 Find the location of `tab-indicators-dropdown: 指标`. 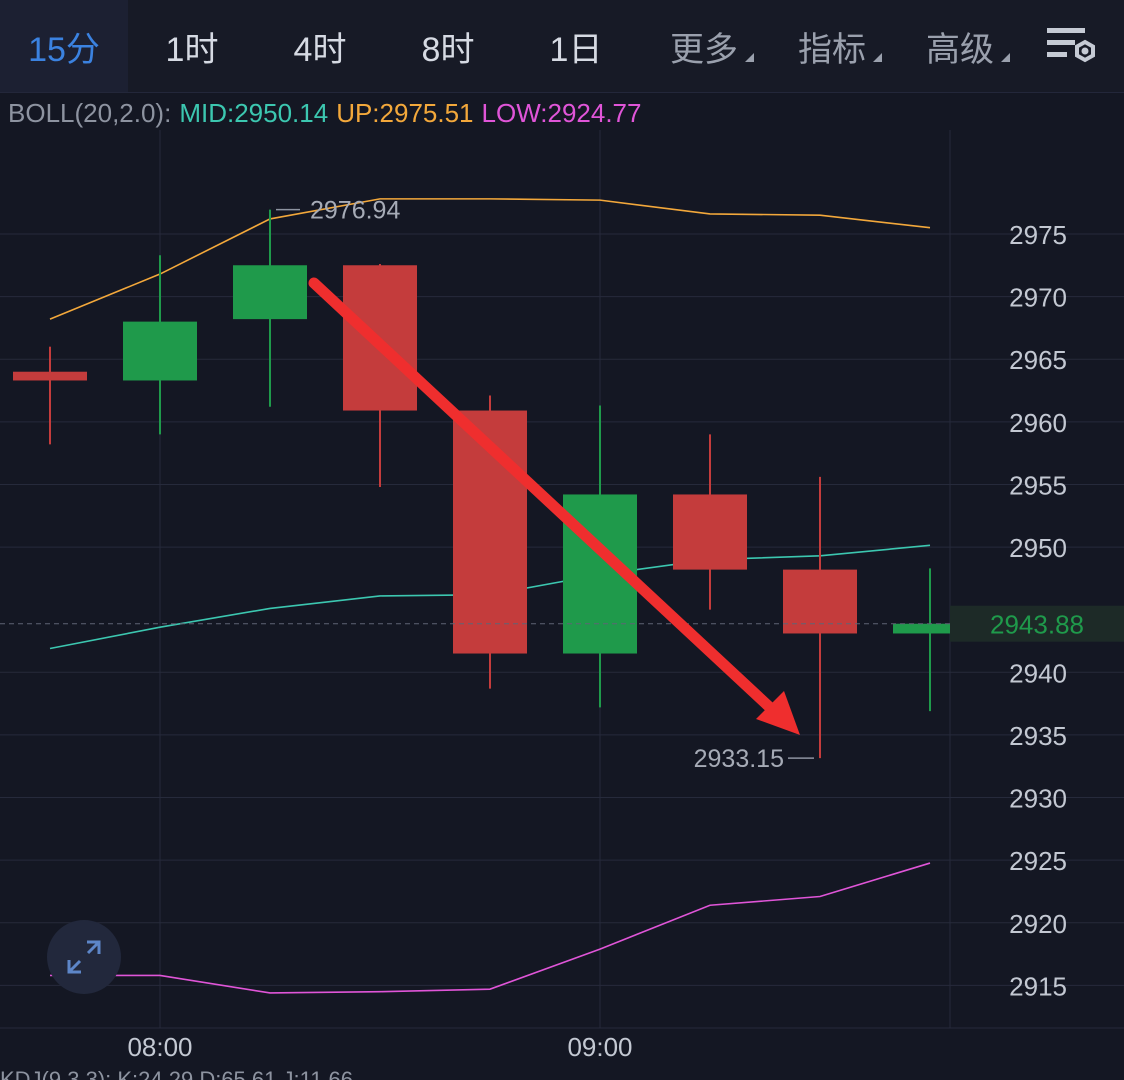

tab-indicators-dropdown: 指标 is located at coordinates (832, 46).